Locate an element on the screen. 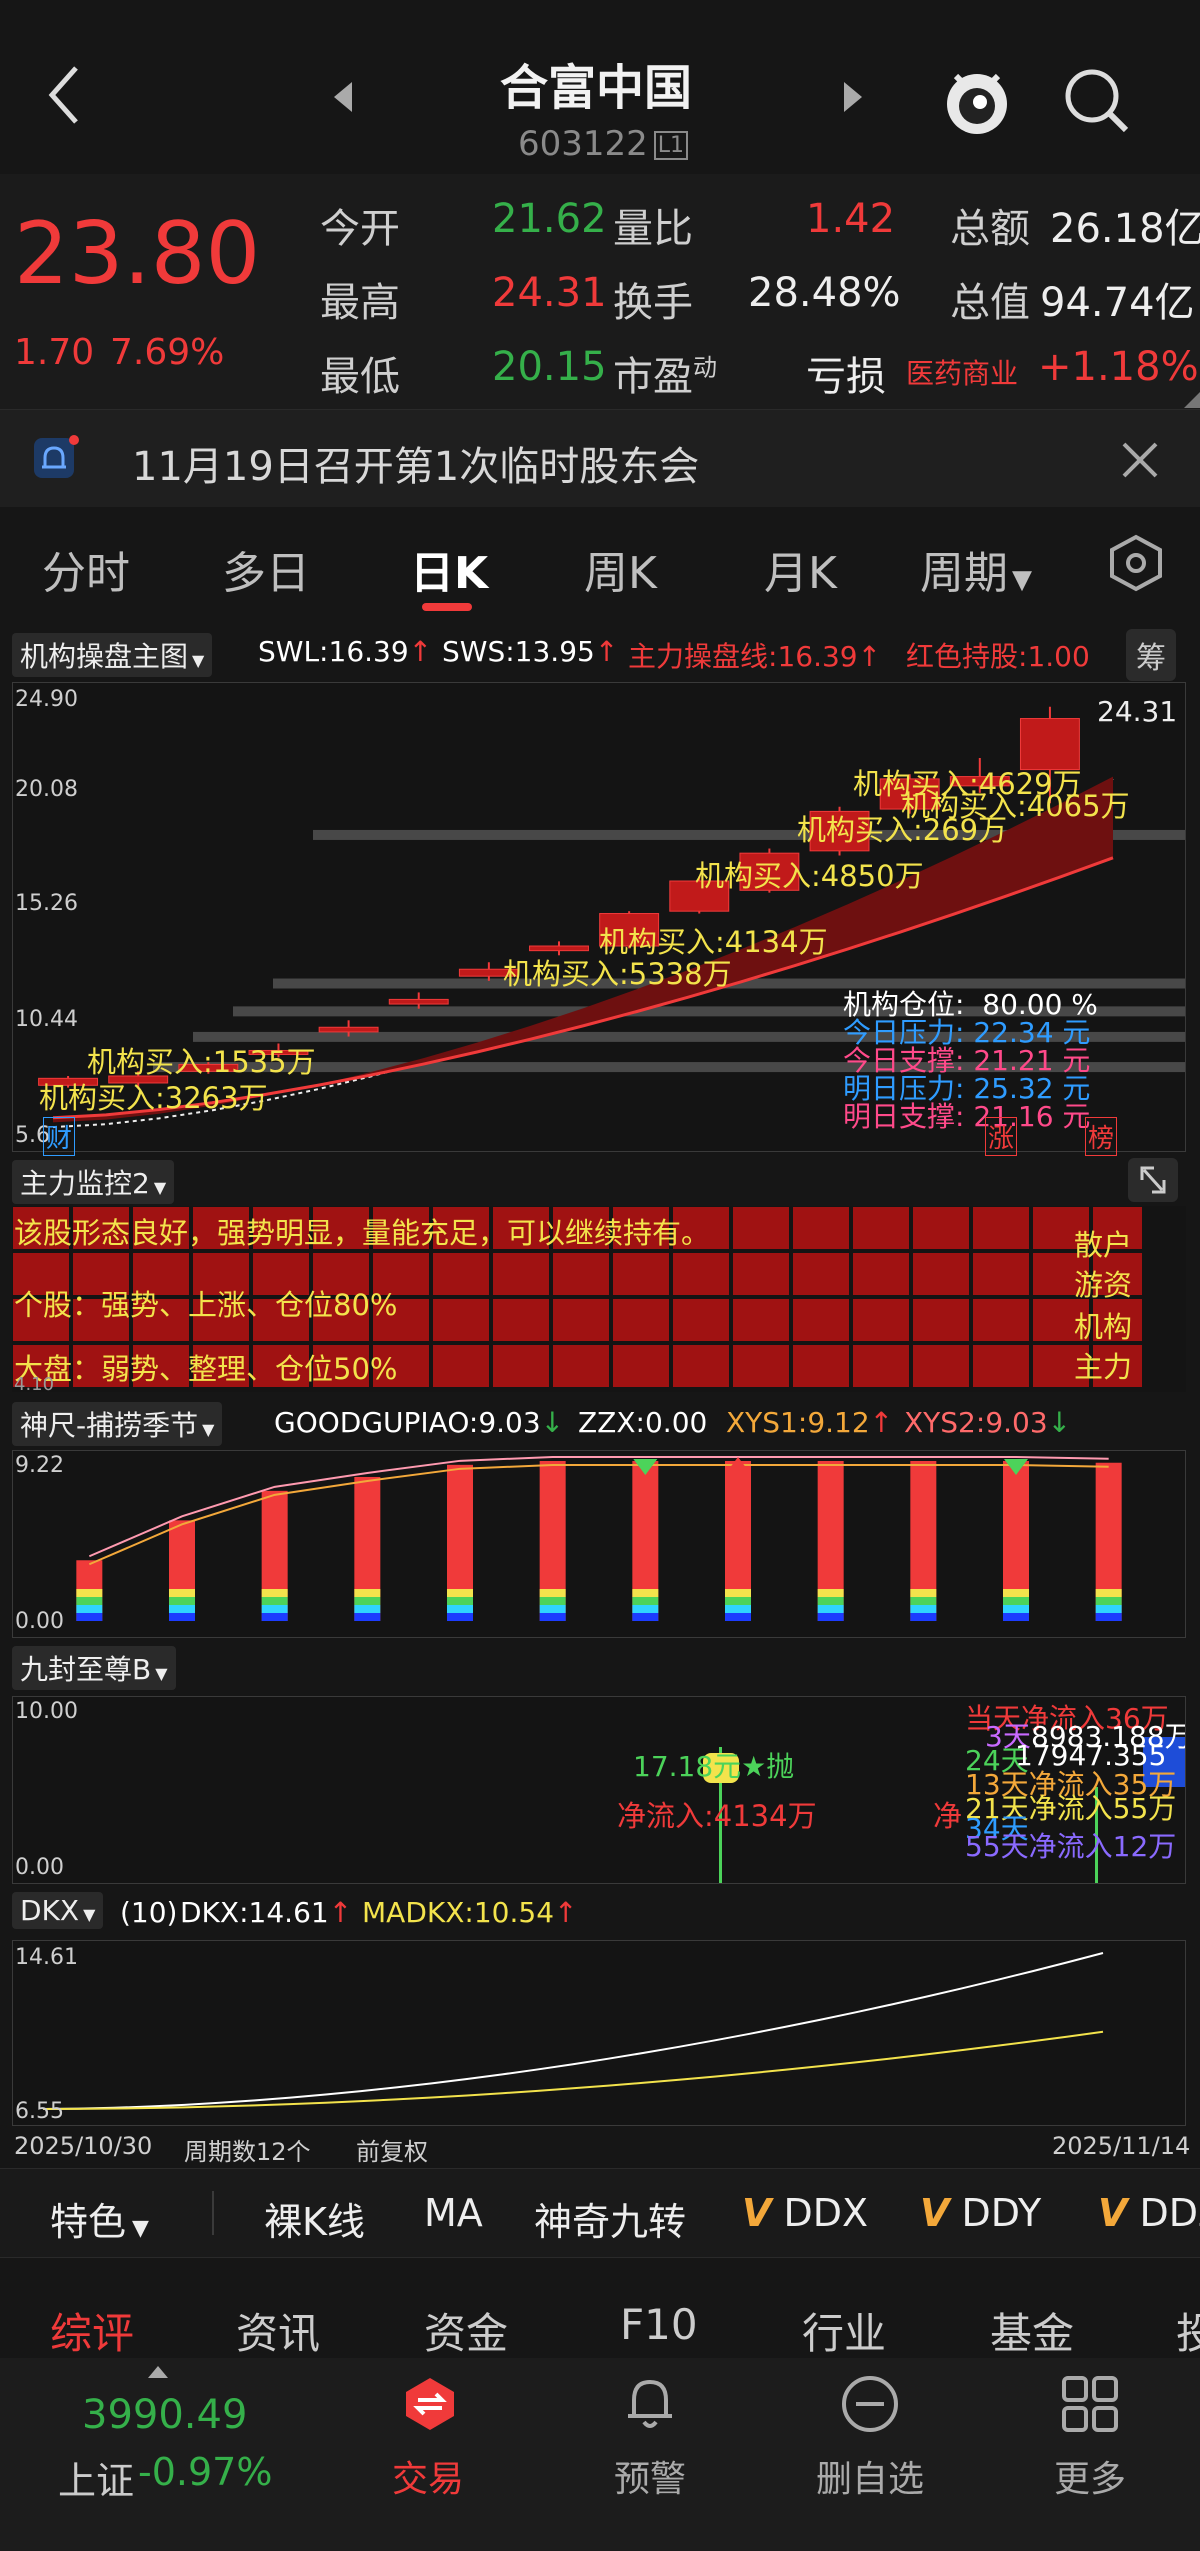 The image size is (1200, 2551). indicator-ma: MA is located at coordinates (453, 2213).